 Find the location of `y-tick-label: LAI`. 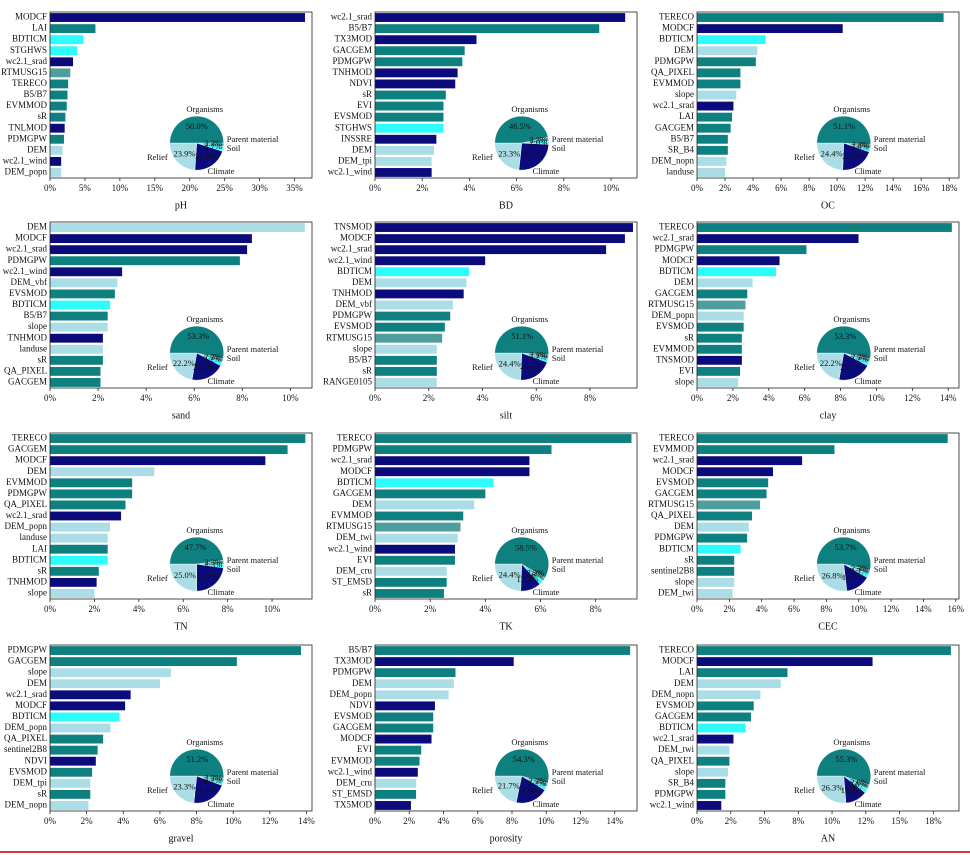

y-tick-label: LAI is located at coordinates (39, 548).